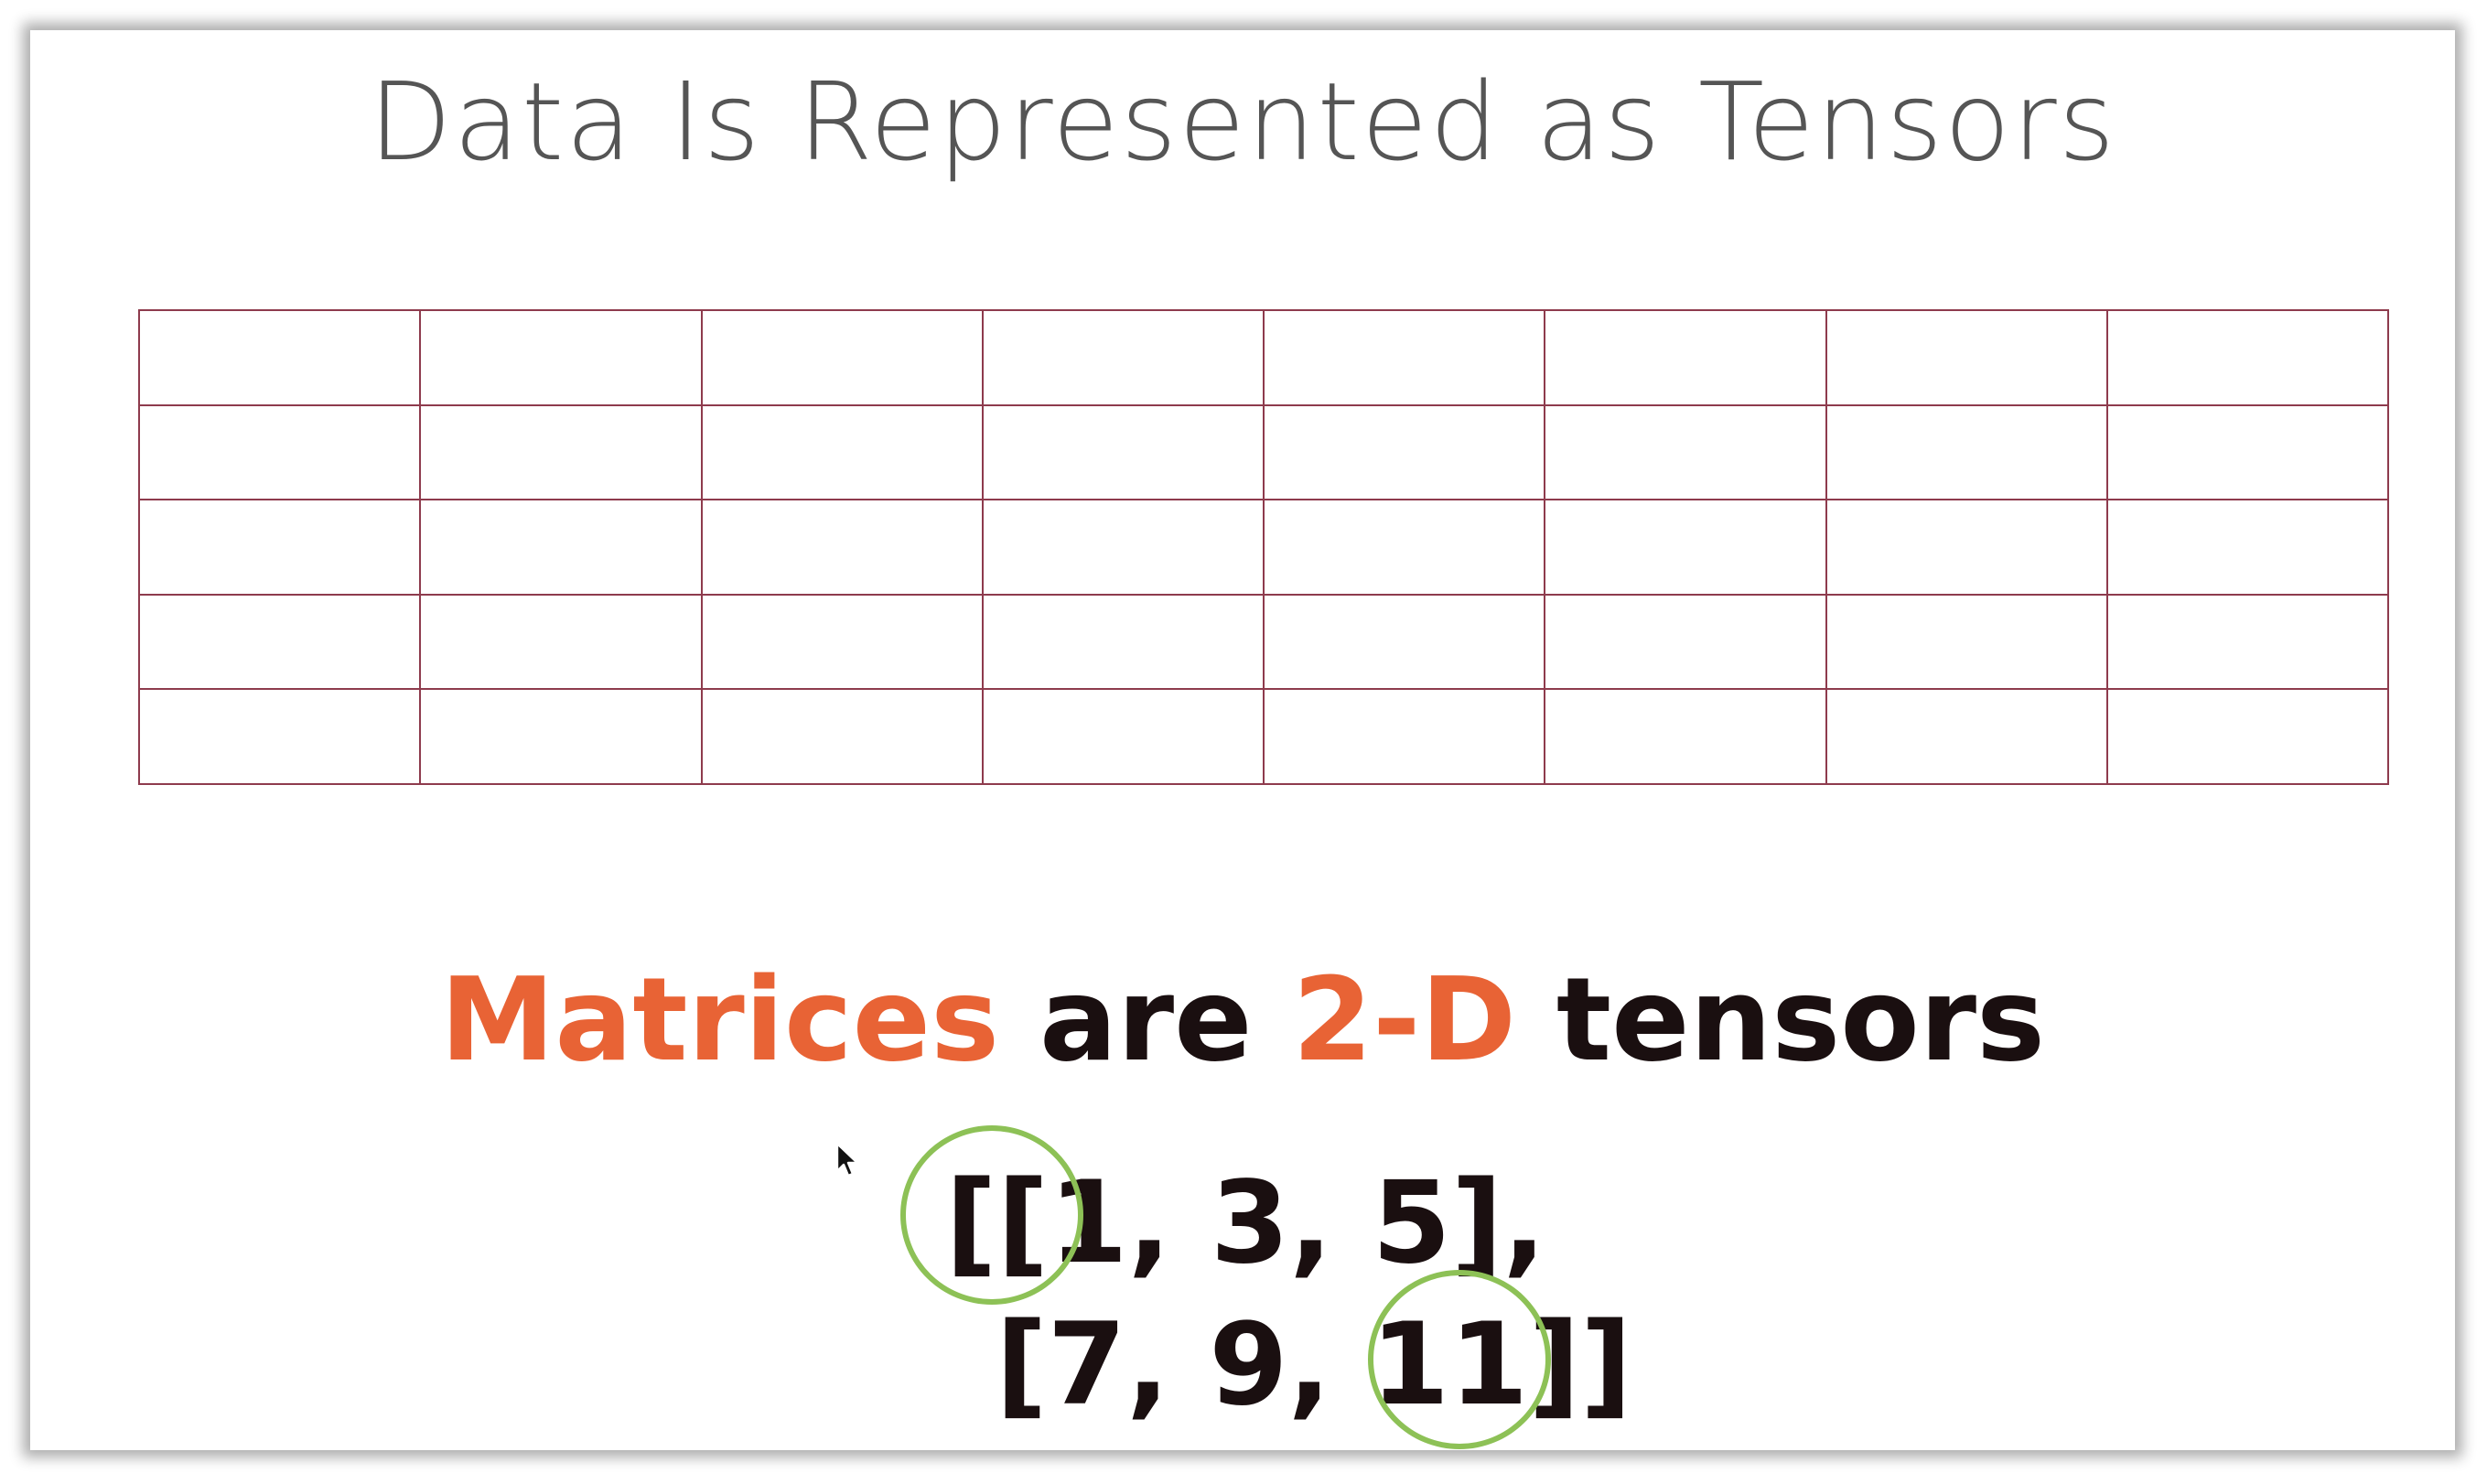 This screenshot has height=1484, width=2487. What do you see at coordinates (1404, 1019) in the screenshot?
I see `headline-word-2d: 2-D` at bounding box center [1404, 1019].